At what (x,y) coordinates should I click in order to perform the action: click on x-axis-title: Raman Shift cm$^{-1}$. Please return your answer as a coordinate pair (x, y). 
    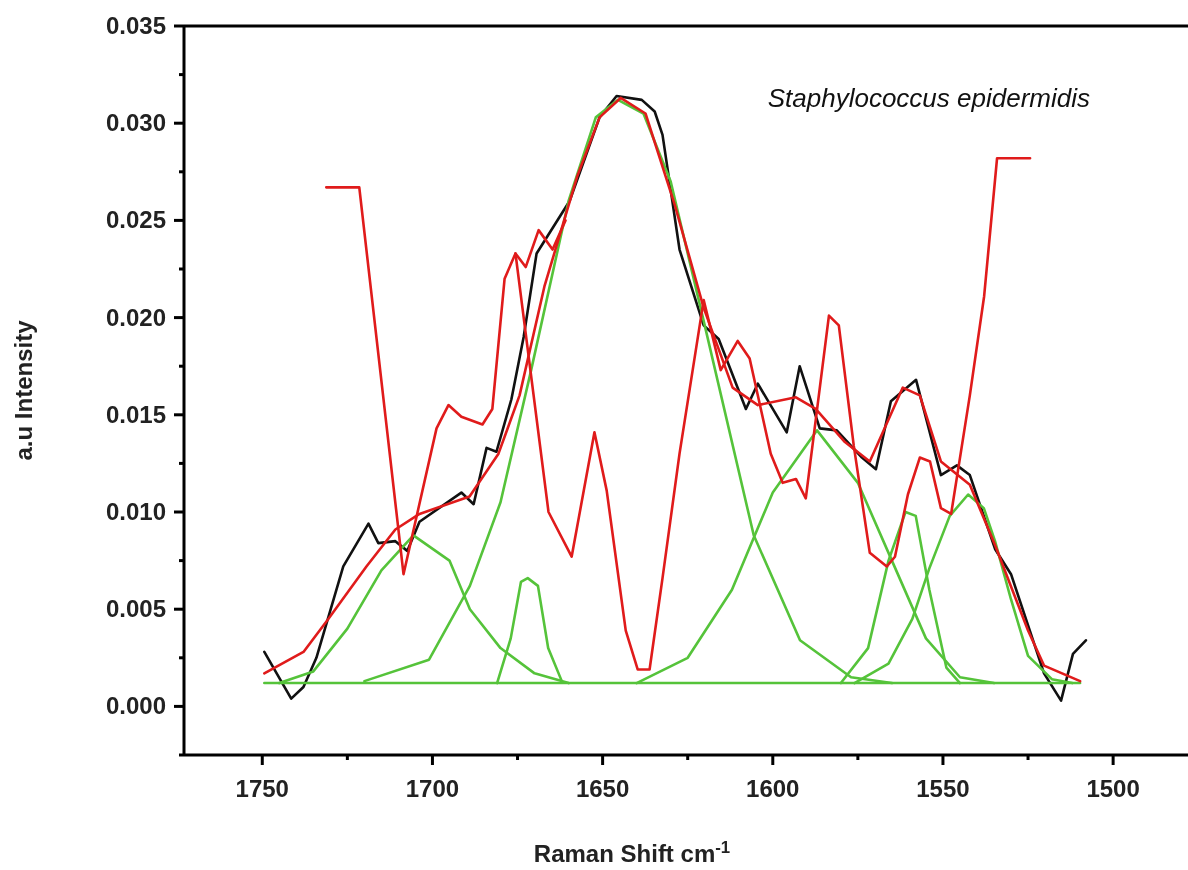
    Looking at the image, I should click on (632, 852).